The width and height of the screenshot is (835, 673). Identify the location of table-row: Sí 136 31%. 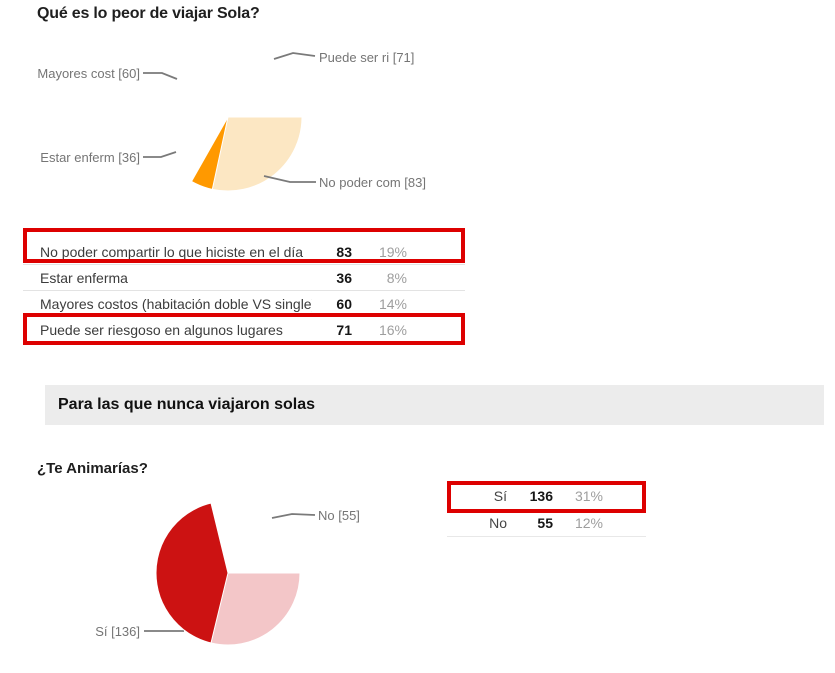
(546, 496).